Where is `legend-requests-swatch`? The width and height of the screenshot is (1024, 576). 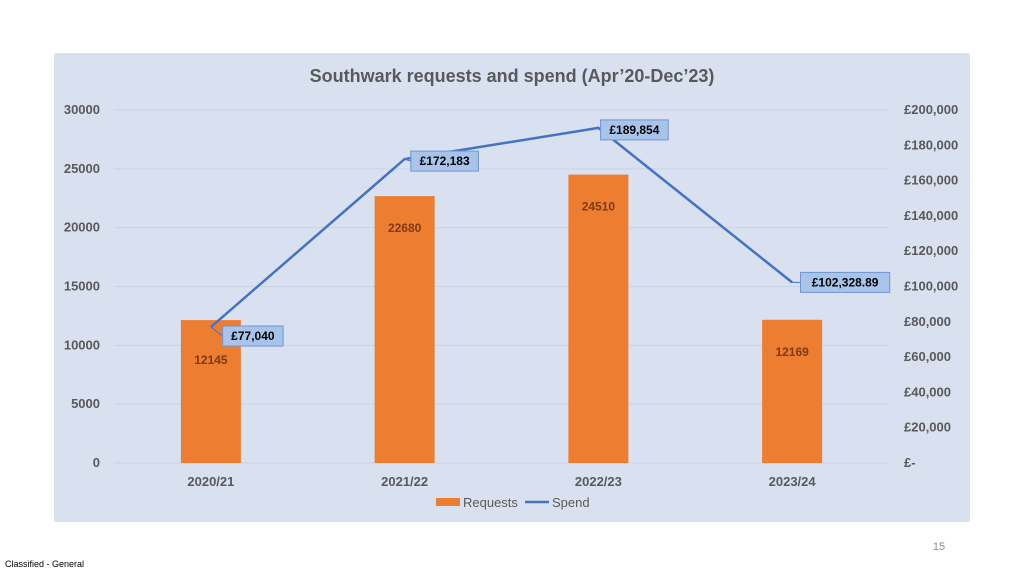 legend-requests-swatch is located at coordinates (448, 502).